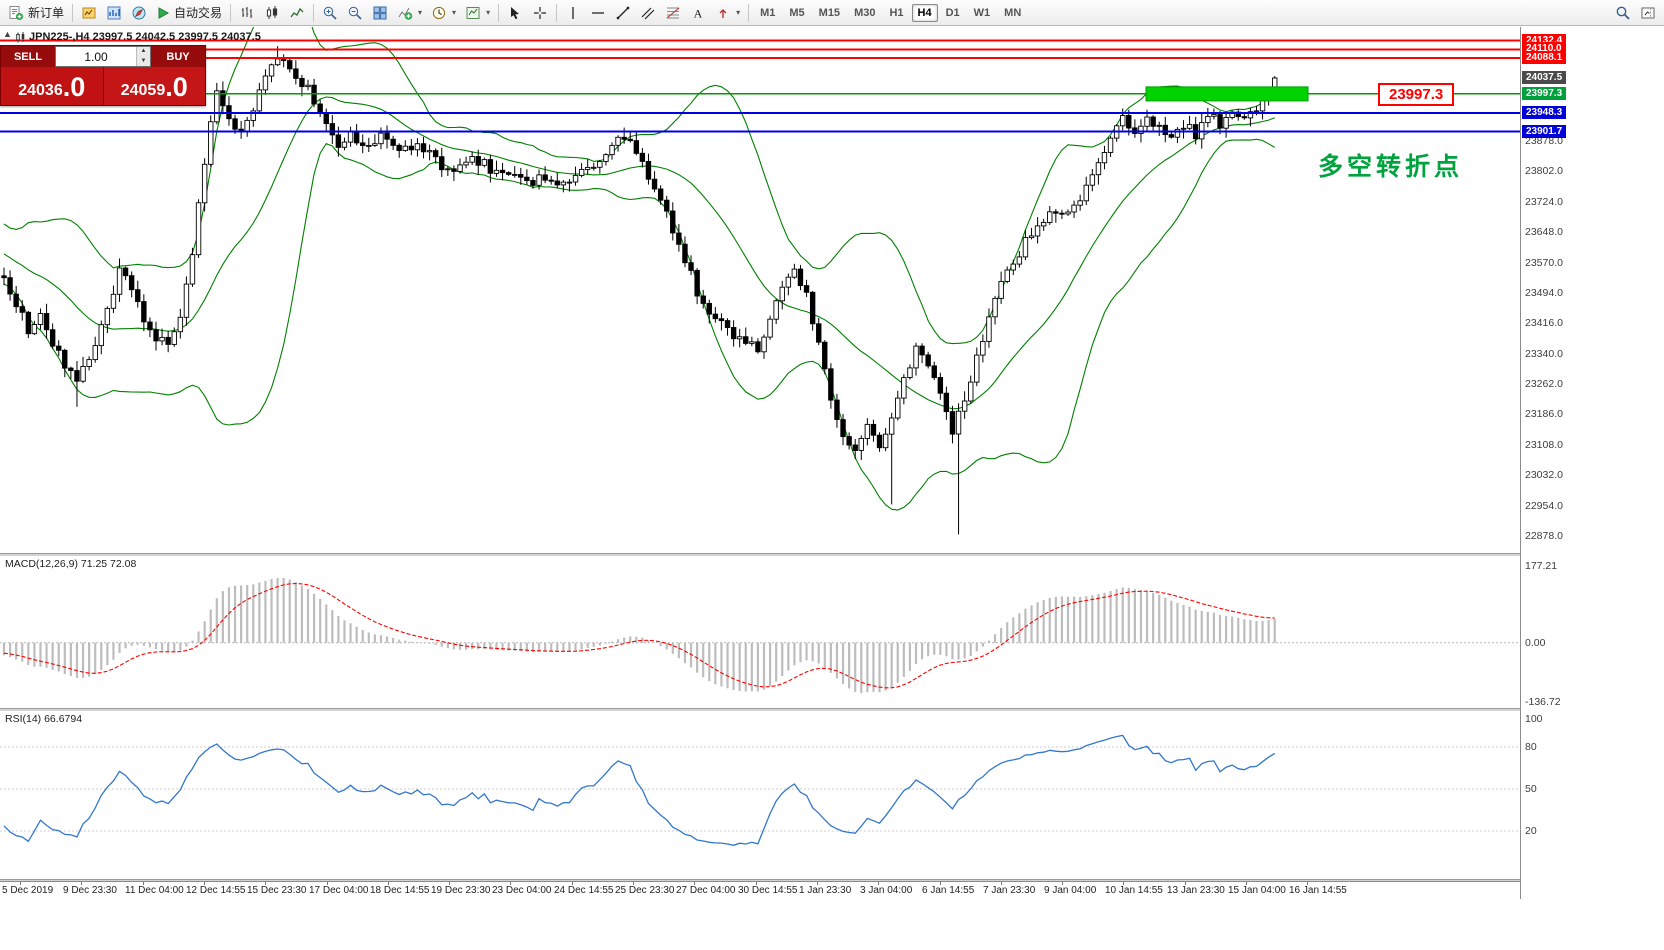 The image size is (1664, 950). What do you see at coordinates (767, 13) in the screenshot?
I see `timeframe-m1: M1` at bounding box center [767, 13].